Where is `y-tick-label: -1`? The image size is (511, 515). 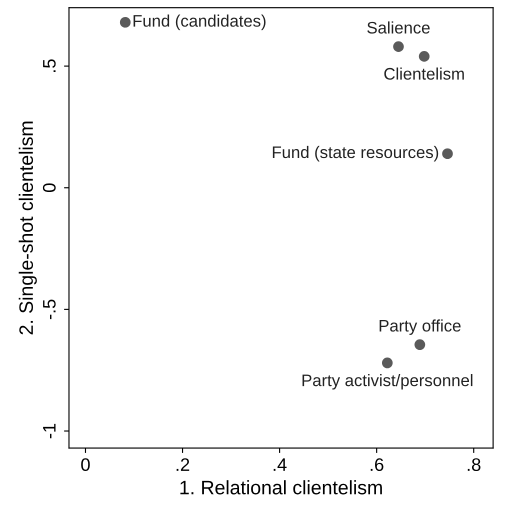
y-tick-label: -1 is located at coordinates (49, 431).